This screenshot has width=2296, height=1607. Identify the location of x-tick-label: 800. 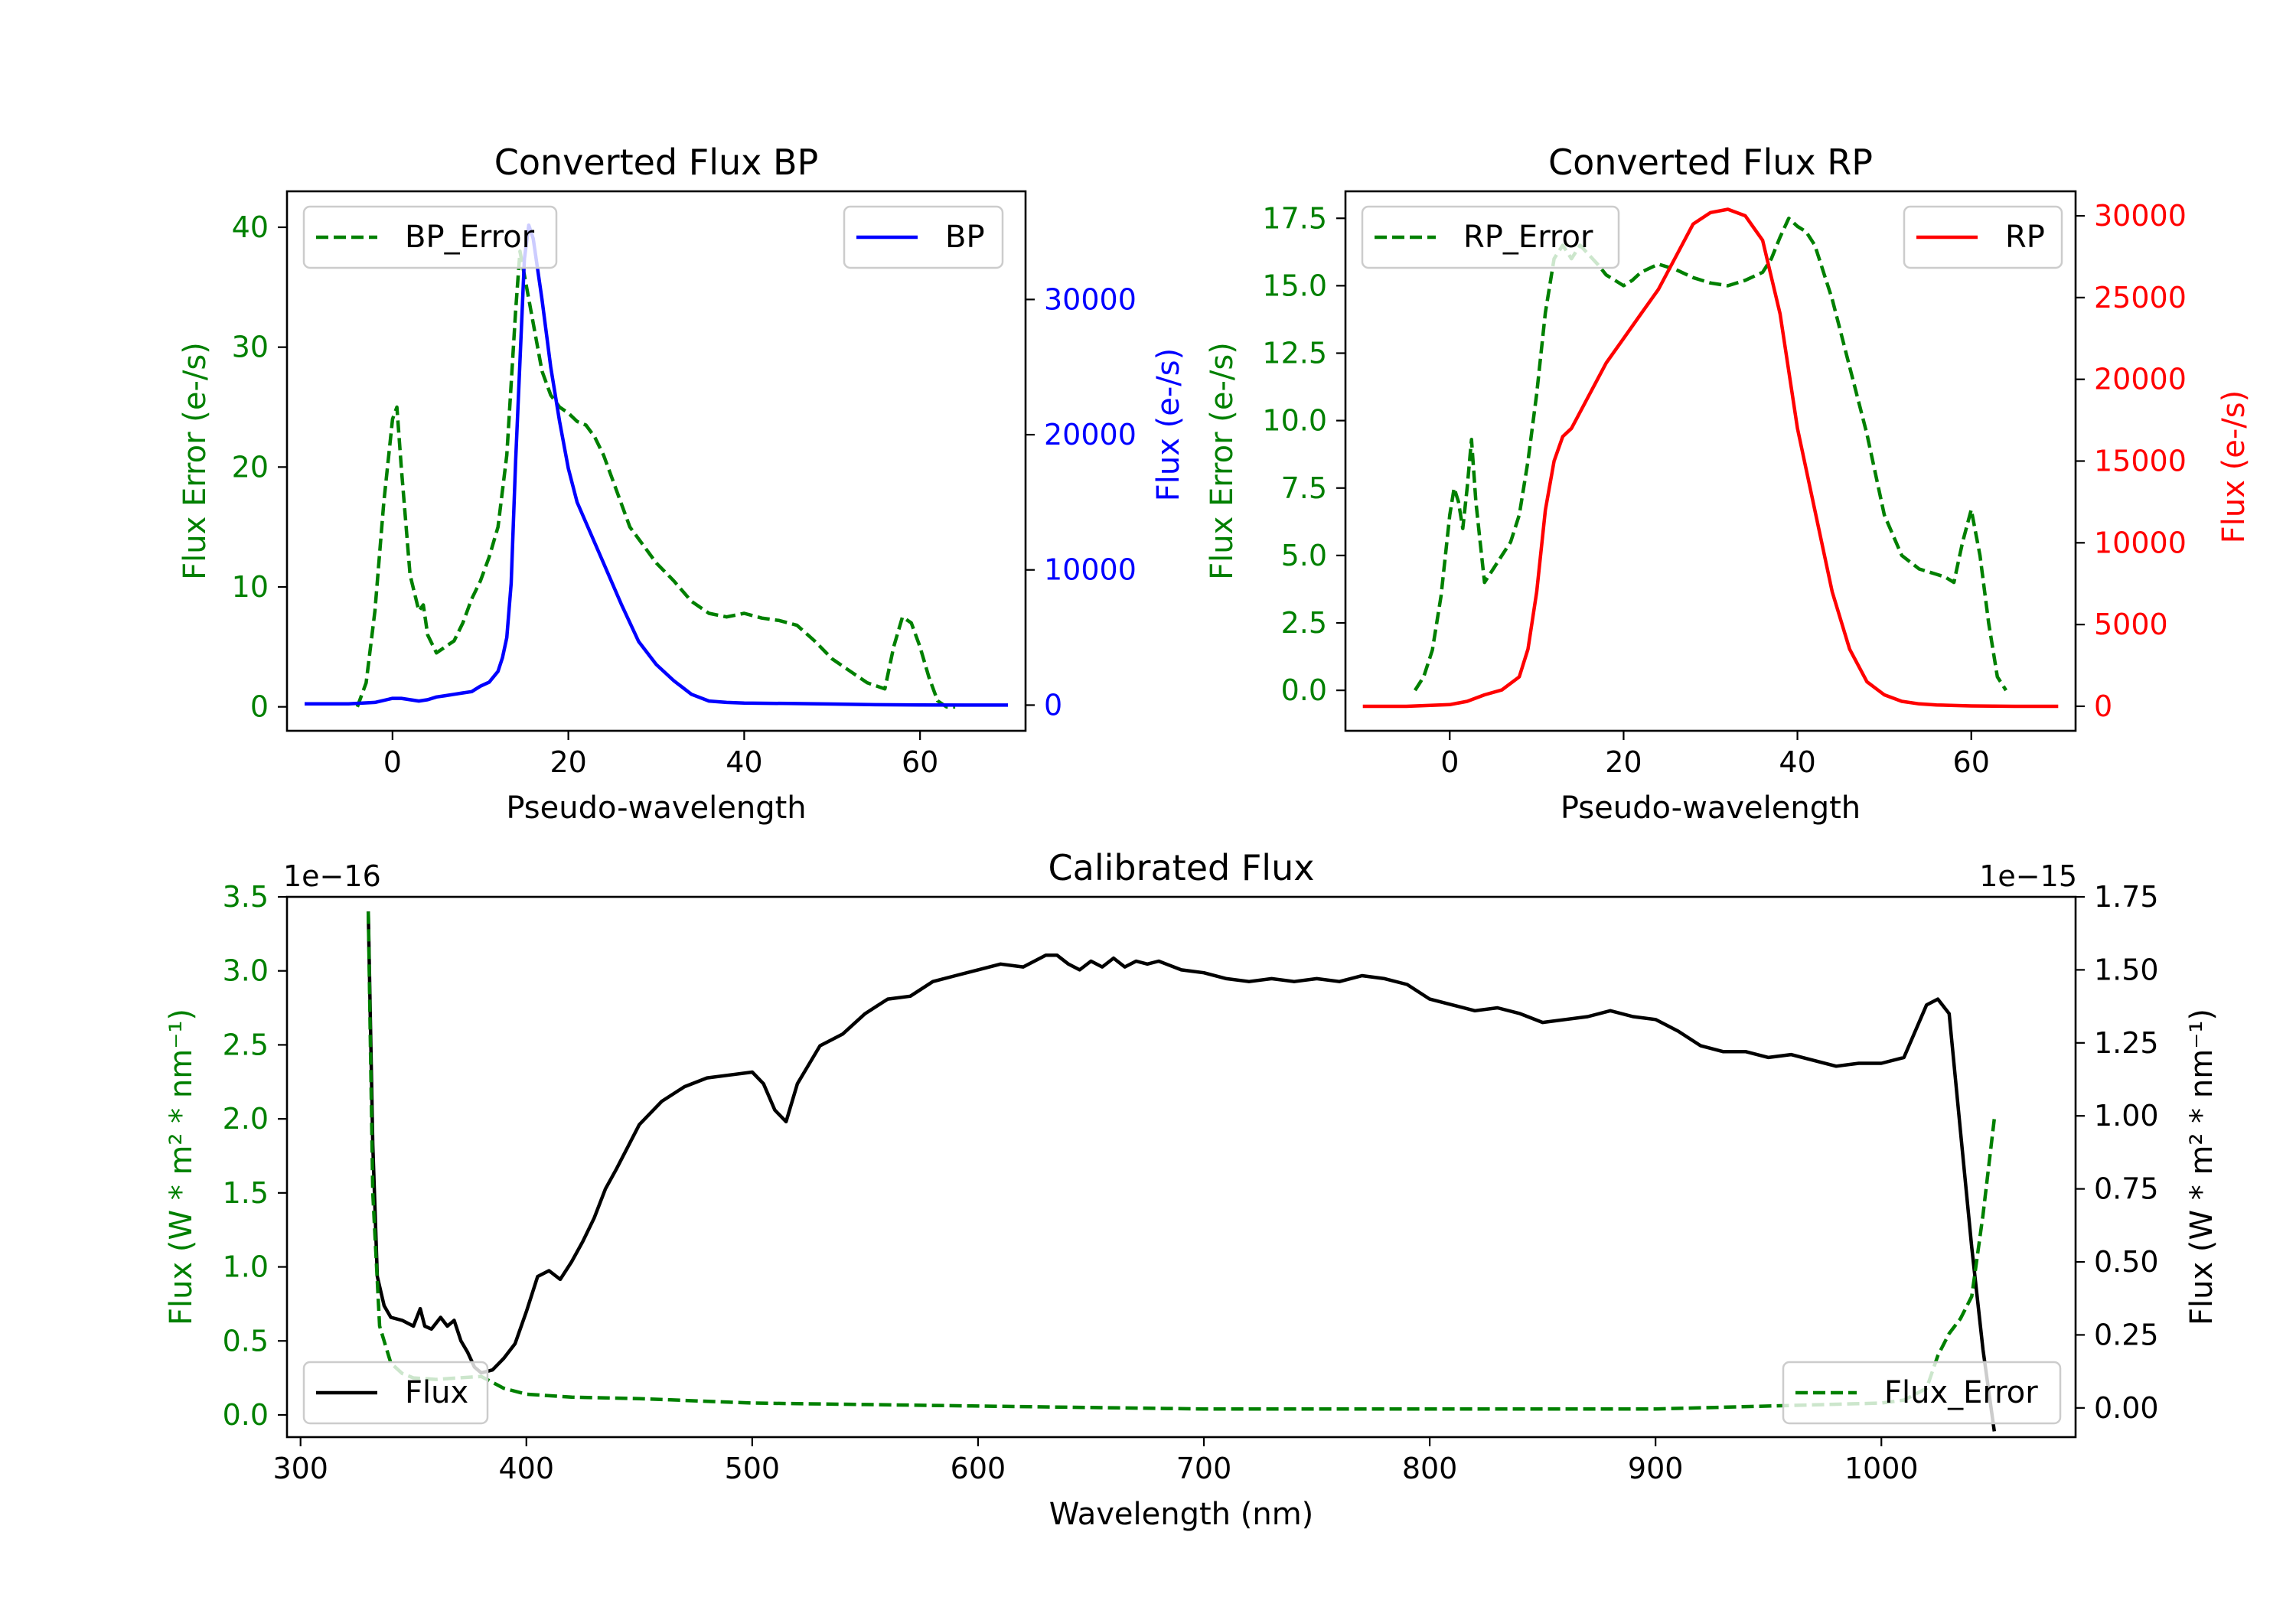
(1430, 1468).